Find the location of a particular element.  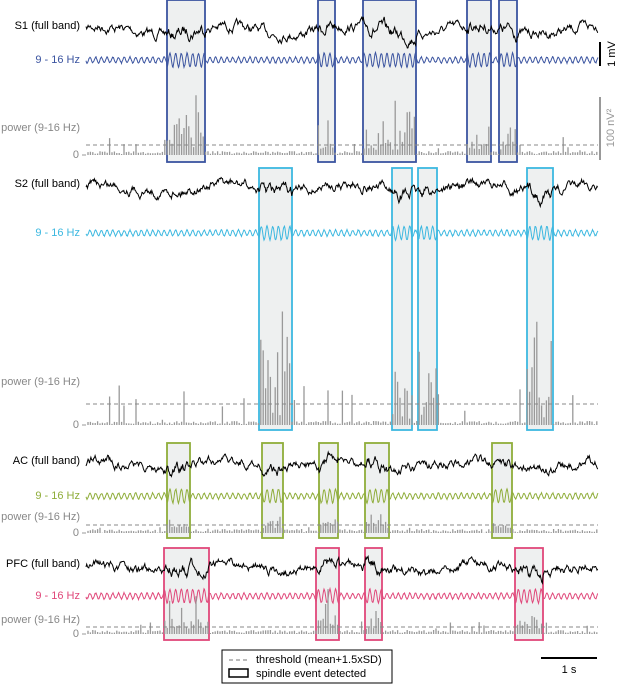

legend-spindle: spindle event detected is located at coordinates (311, 674).